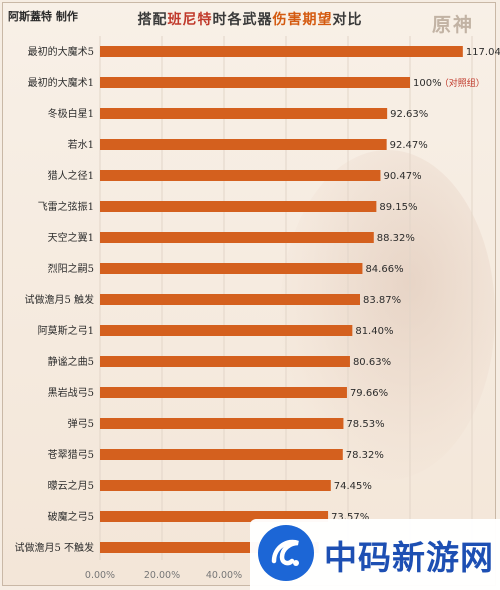 This screenshot has height=590, width=500. Describe the element at coordinates (398, 207) in the screenshot. I see `value-label: 89.15%` at that location.